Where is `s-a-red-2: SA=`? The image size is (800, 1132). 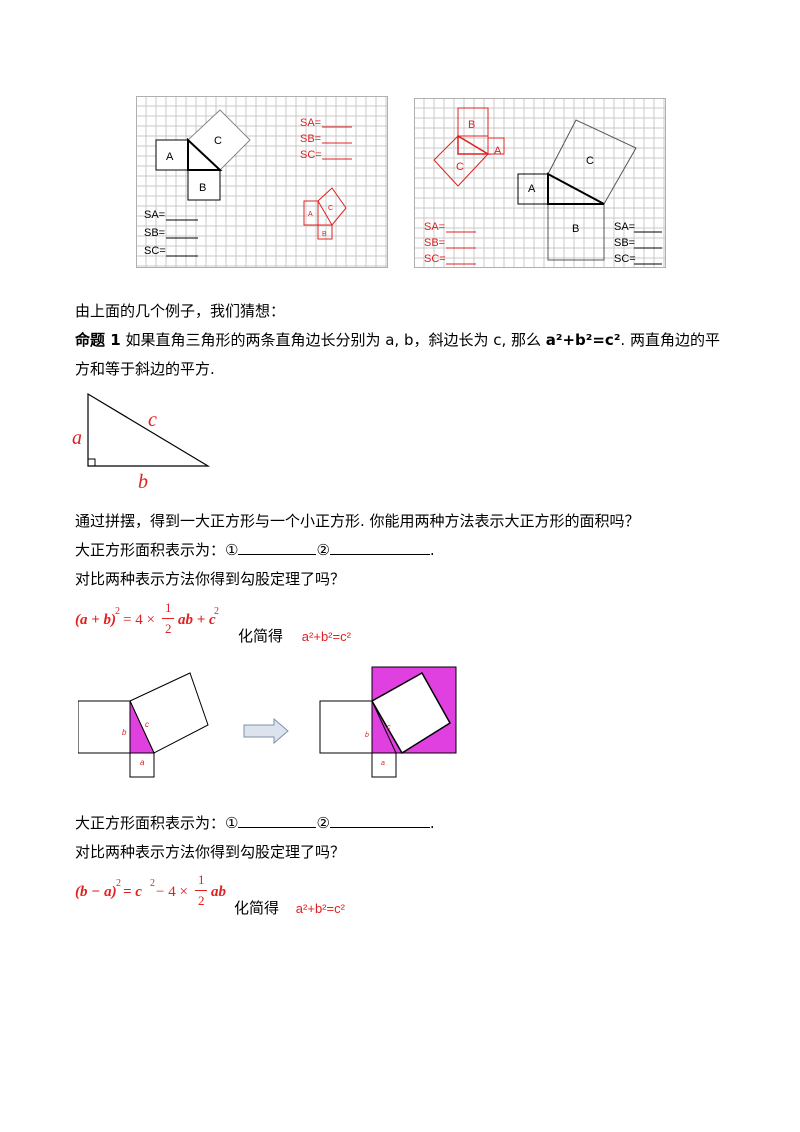 s-a-red-2: SA= is located at coordinates (434, 227).